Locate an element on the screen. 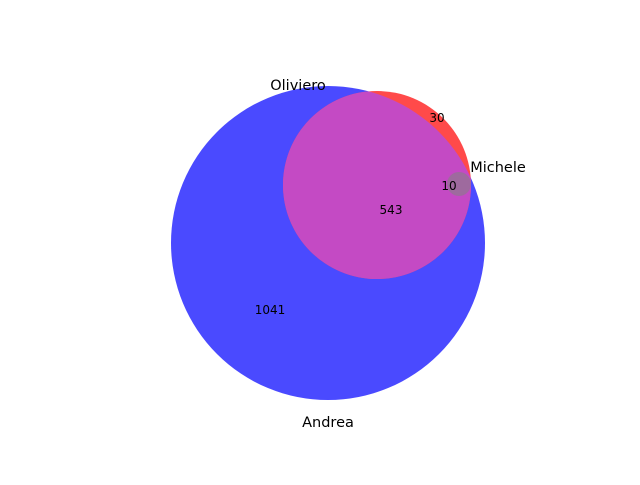 This screenshot has height=485, width=640. region-value-oliviero-only: 30 is located at coordinates (436, 118).